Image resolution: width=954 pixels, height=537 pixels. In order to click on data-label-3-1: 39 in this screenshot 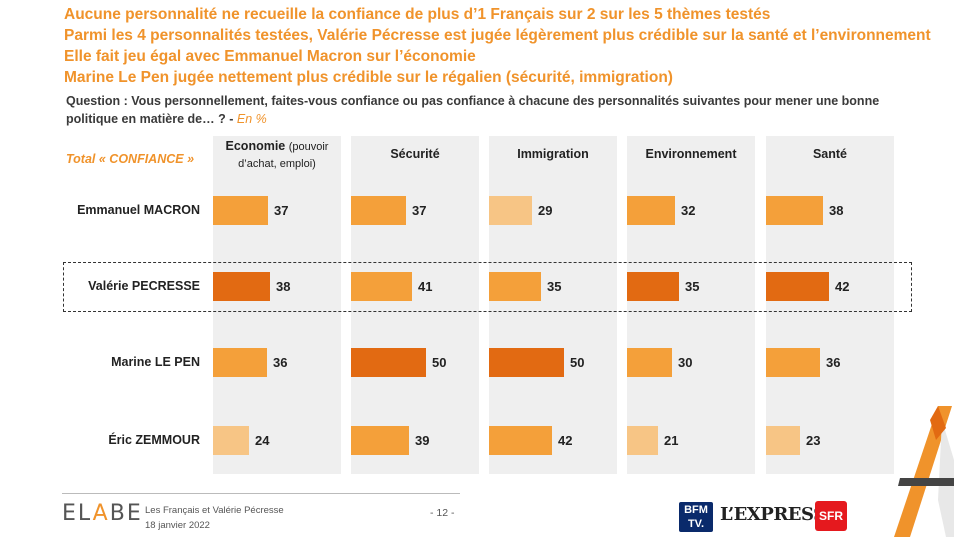, I will do `click(422, 440)`.